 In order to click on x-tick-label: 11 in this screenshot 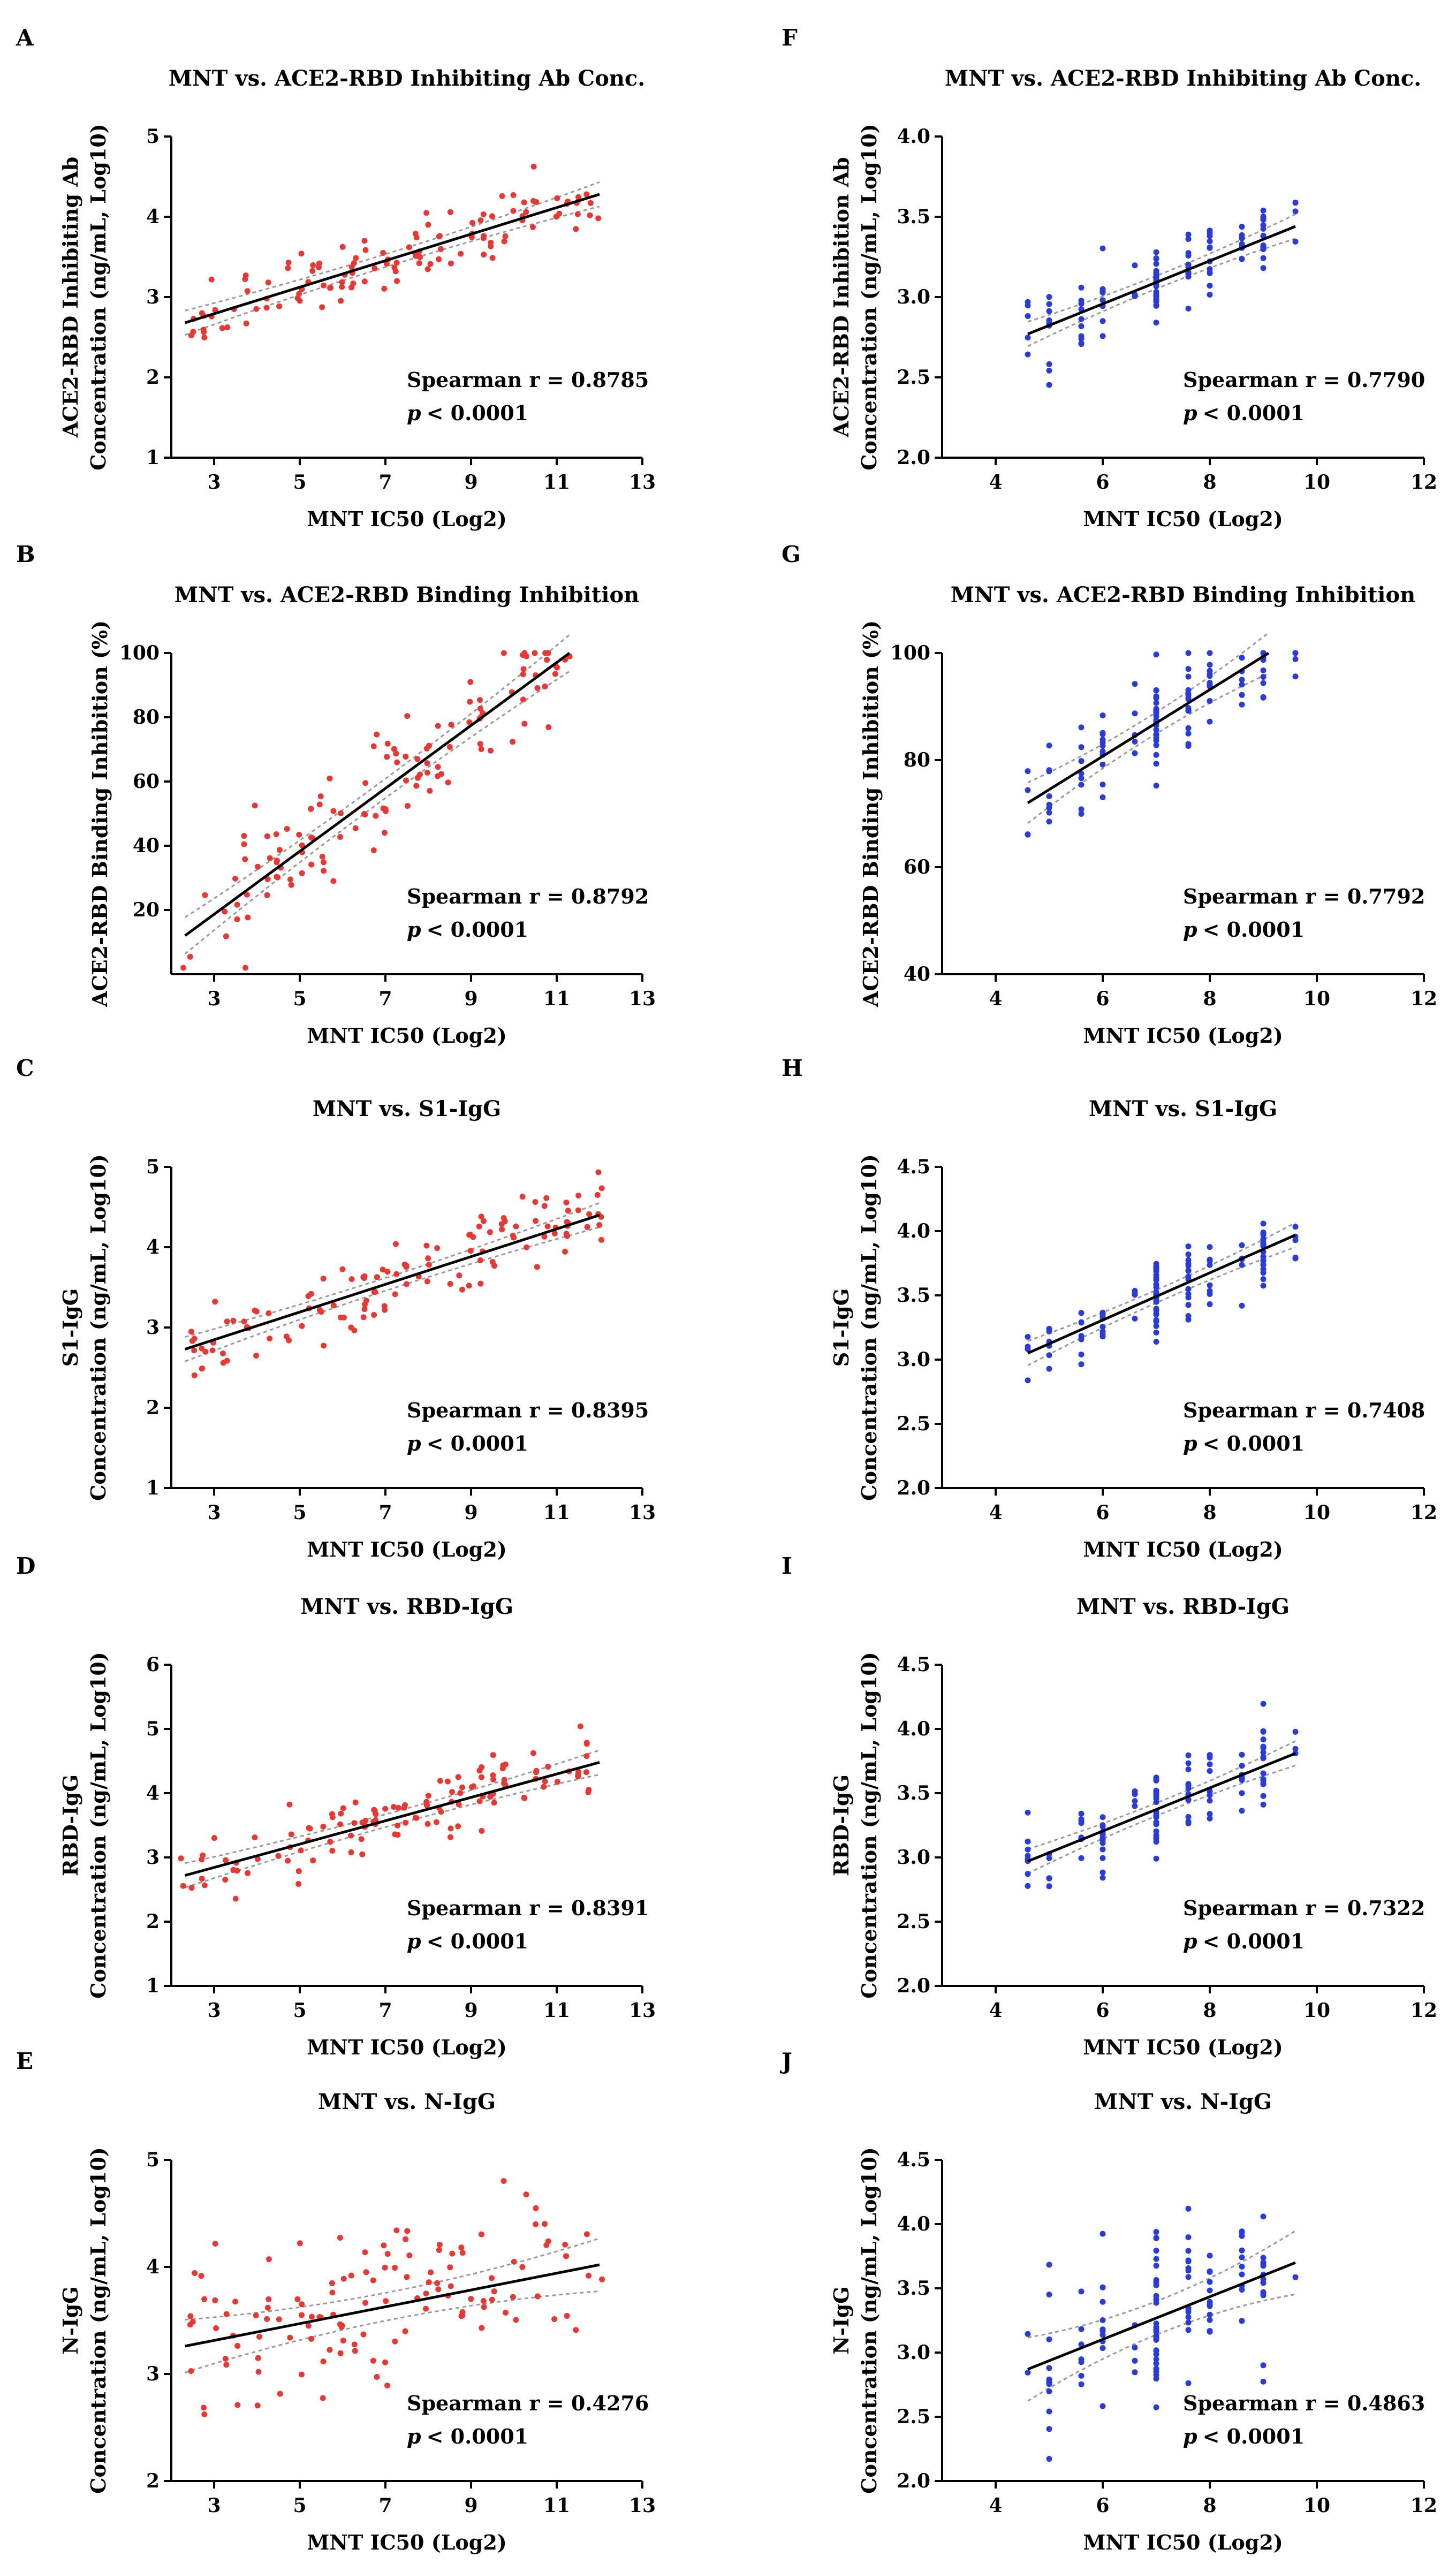, I will do `click(556, 483)`.